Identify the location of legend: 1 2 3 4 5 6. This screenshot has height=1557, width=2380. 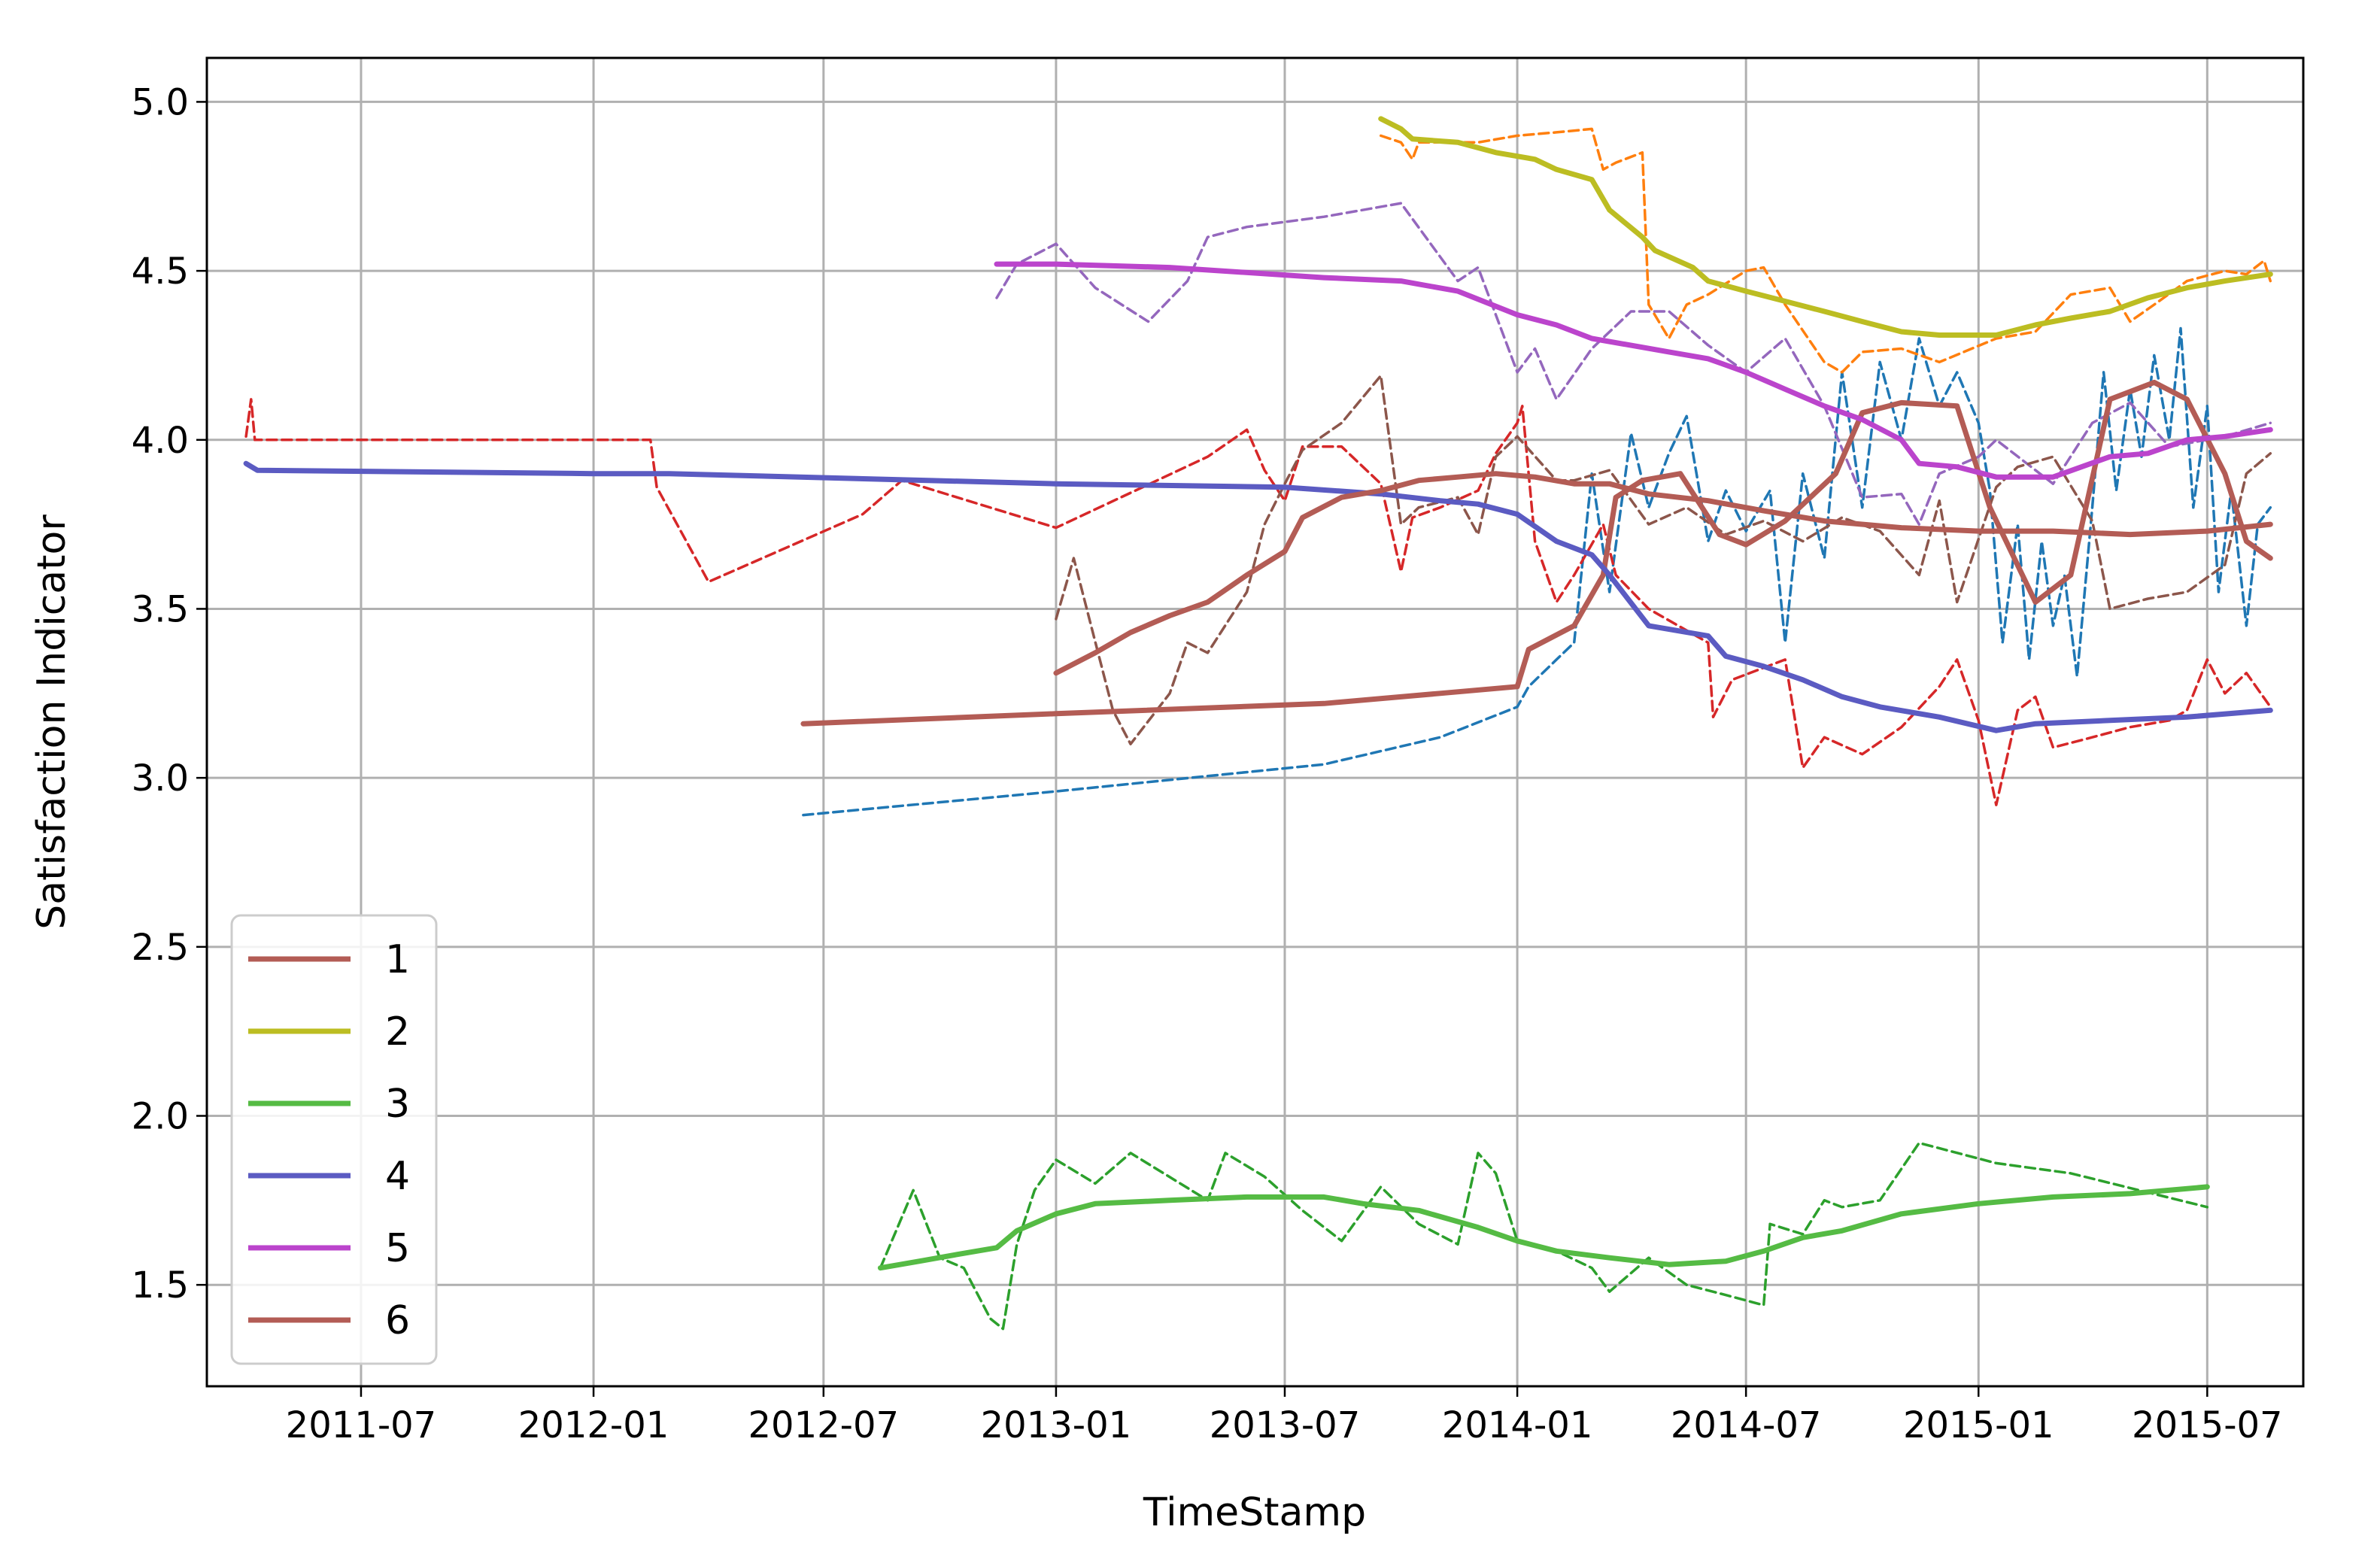
(334, 1139).